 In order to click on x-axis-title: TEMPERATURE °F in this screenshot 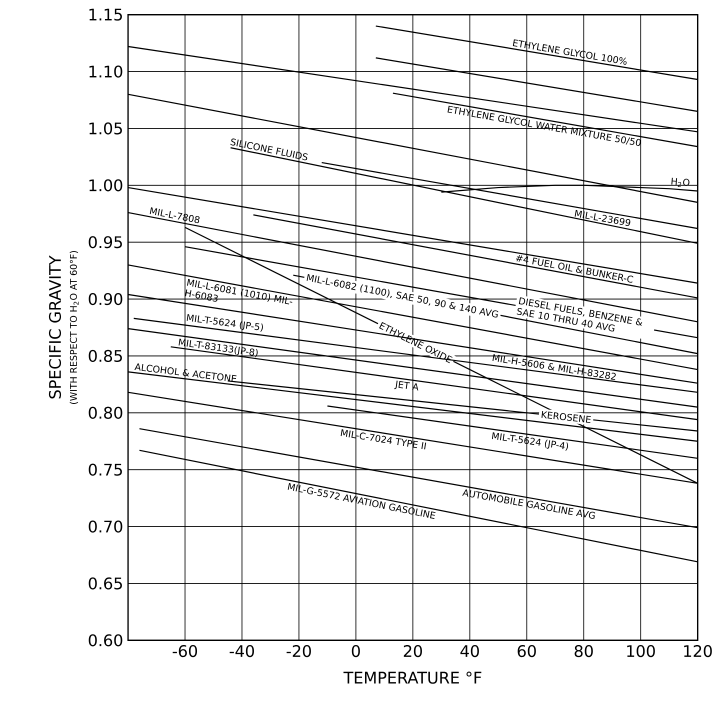, I will do `click(412, 678)`.